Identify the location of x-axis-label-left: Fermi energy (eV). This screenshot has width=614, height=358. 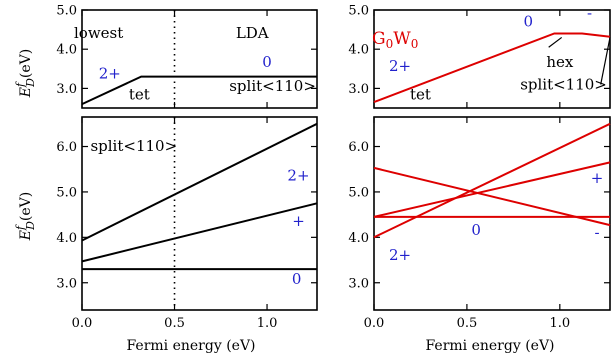
(190, 346).